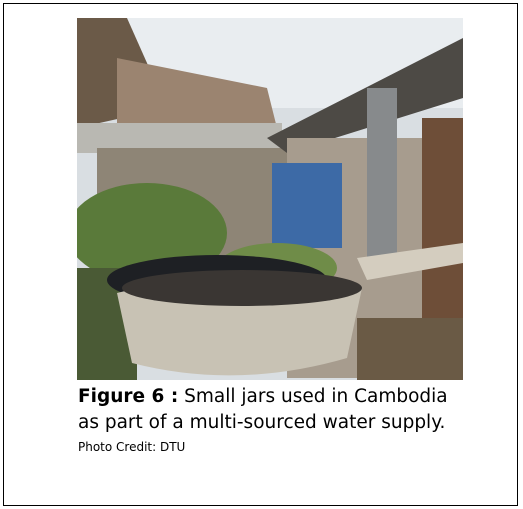 The height and width of the screenshot is (509, 523). I want to click on figure-label: Figure 6 :, so click(128, 396).